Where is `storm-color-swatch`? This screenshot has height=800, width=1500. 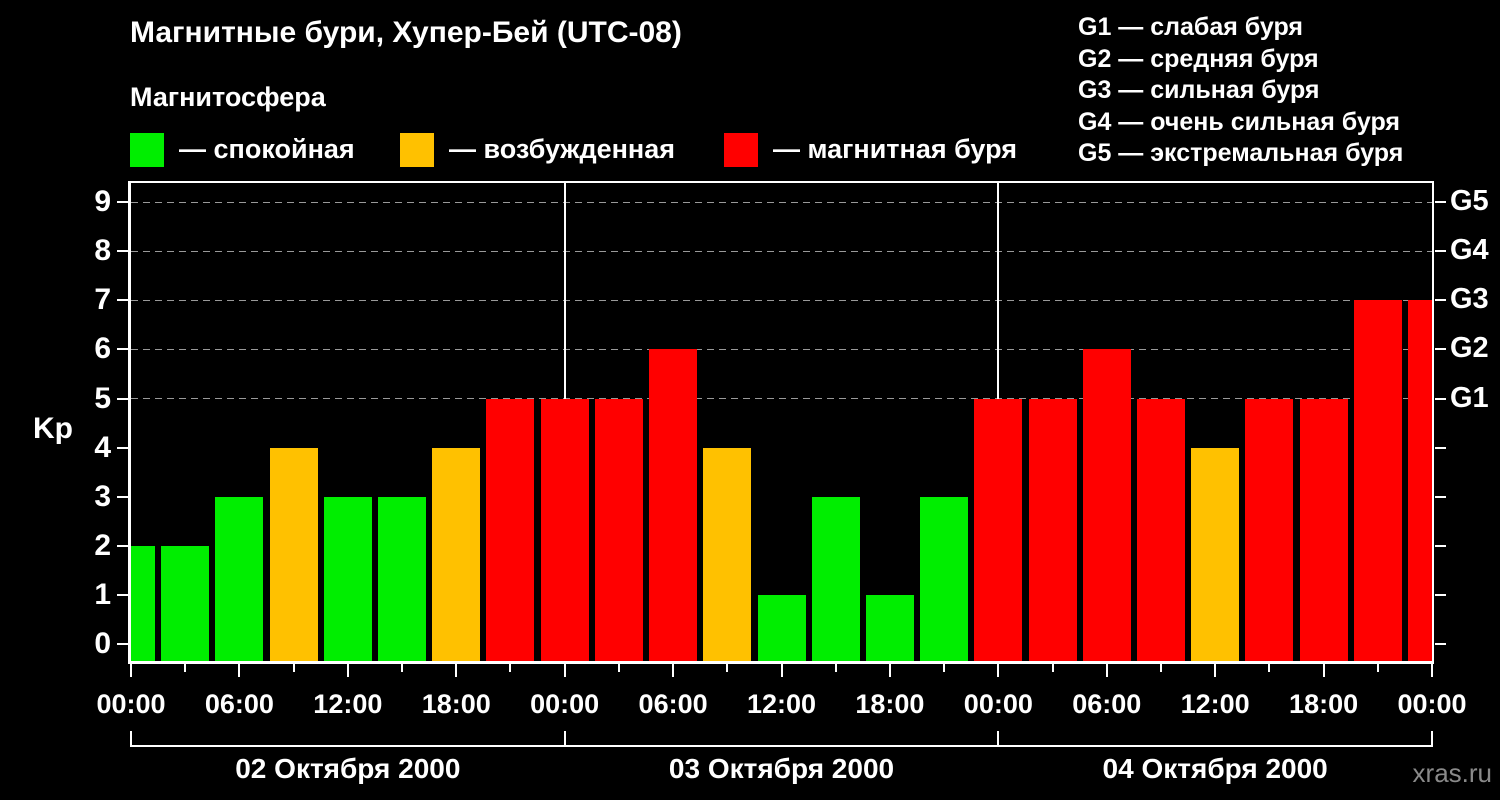
storm-color-swatch is located at coordinates (741, 149).